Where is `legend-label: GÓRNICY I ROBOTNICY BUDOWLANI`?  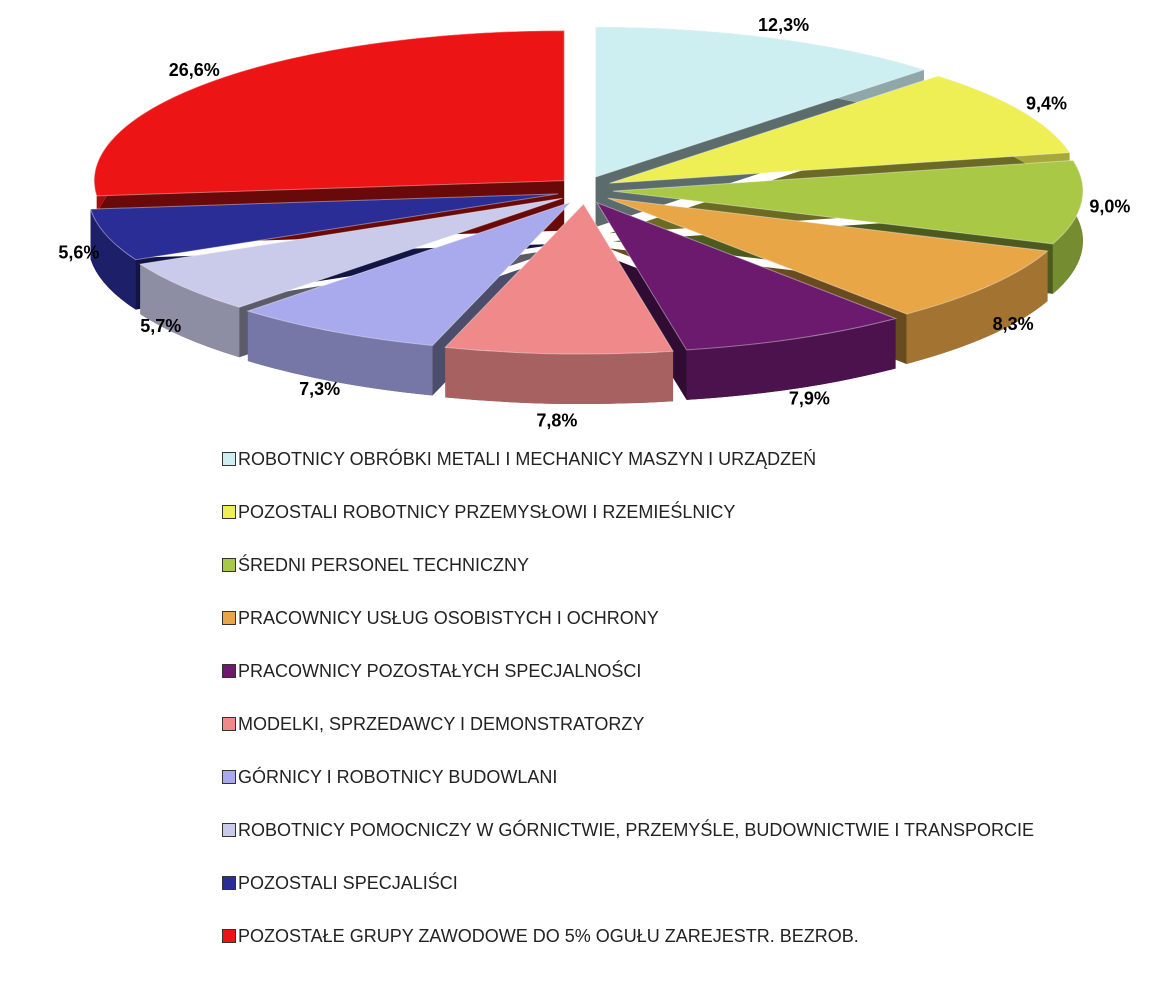 legend-label: GÓRNICY I ROBOTNICY BUDOWLANI is located at coordinates (398, 777).